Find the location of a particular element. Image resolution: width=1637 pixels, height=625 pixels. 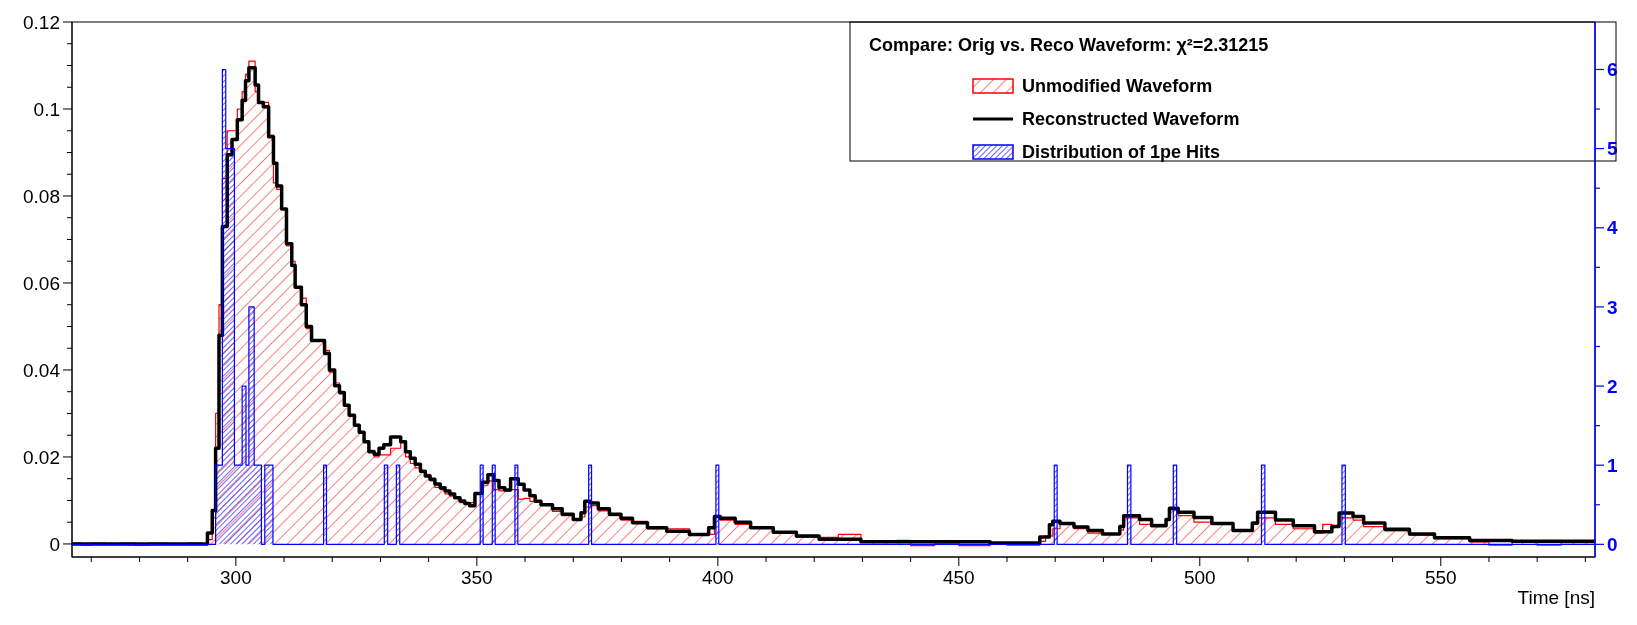

x-axis-title: Time [ns] is located at coordinates (1556, 597).